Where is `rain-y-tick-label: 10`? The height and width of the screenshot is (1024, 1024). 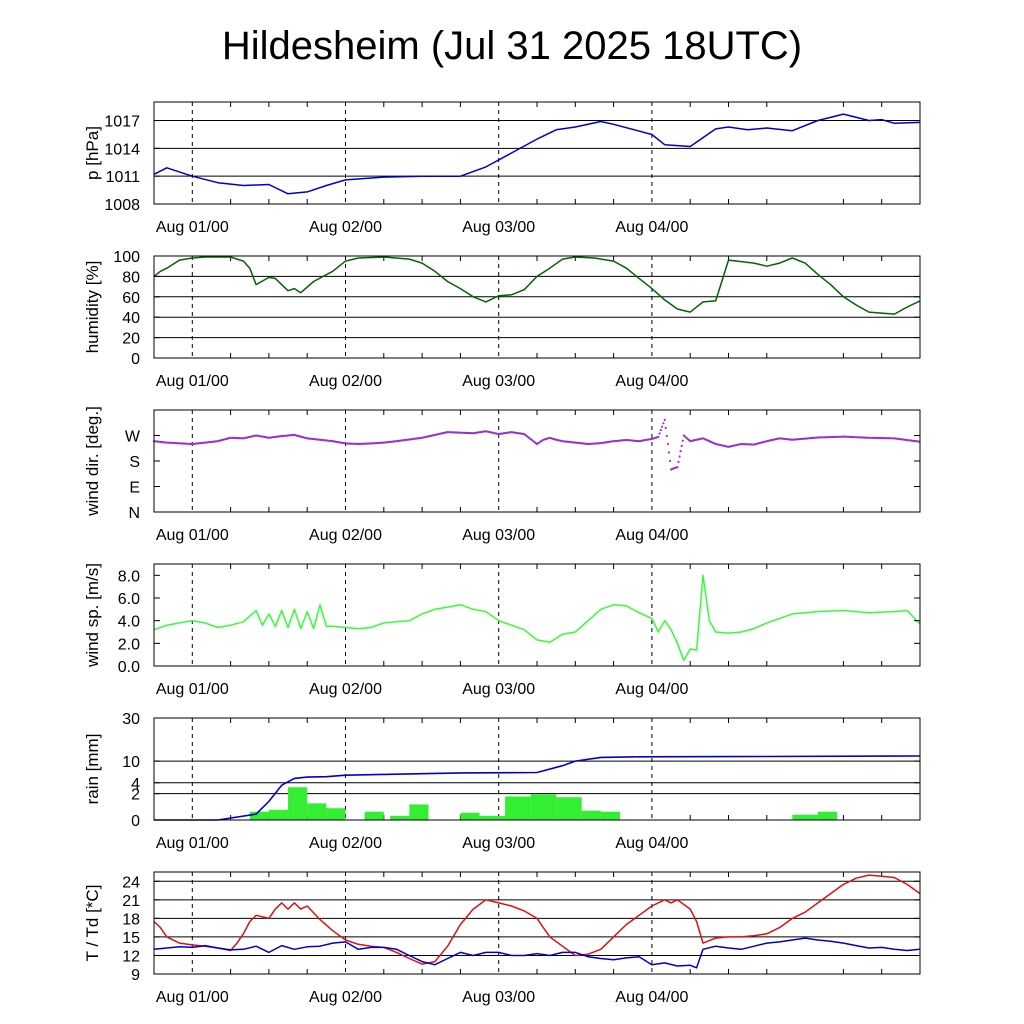 rain-y-tick-label: 10 is located at coordinates (131, 762).